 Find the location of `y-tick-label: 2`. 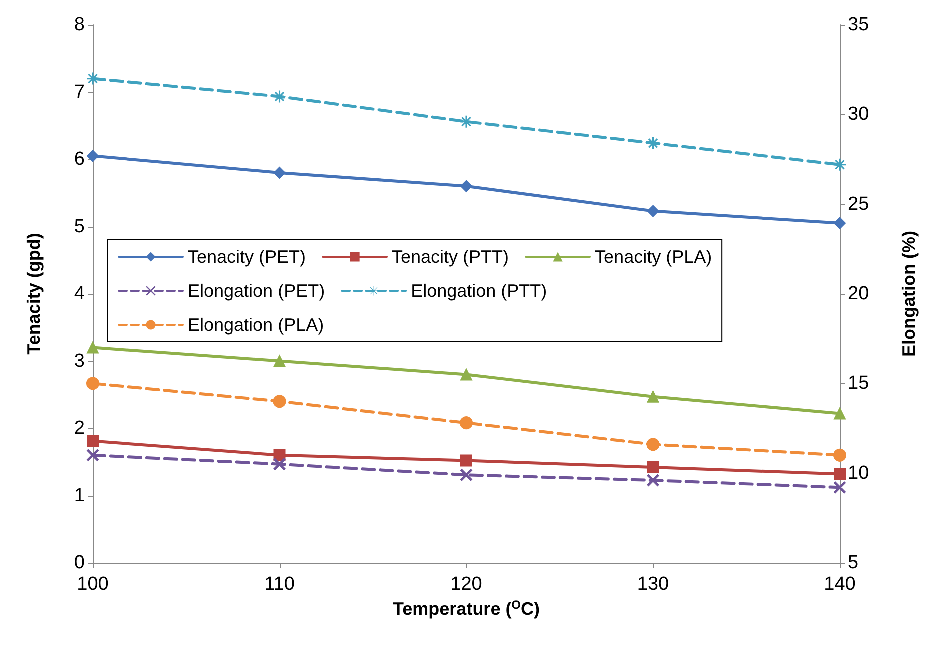

y-tick-label: 2 is located at coordinates (79, 428).